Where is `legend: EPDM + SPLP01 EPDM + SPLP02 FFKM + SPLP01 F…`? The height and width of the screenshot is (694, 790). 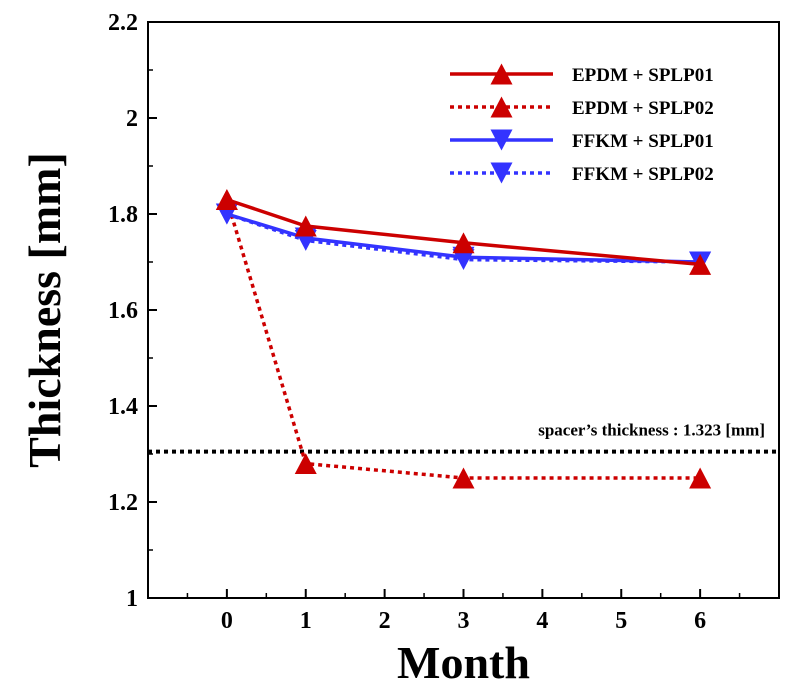
legend: EPDM + SPLP01 EPDM + SPLP02 FFKM + SPLP01 F… is located at coordinates (582, 124).